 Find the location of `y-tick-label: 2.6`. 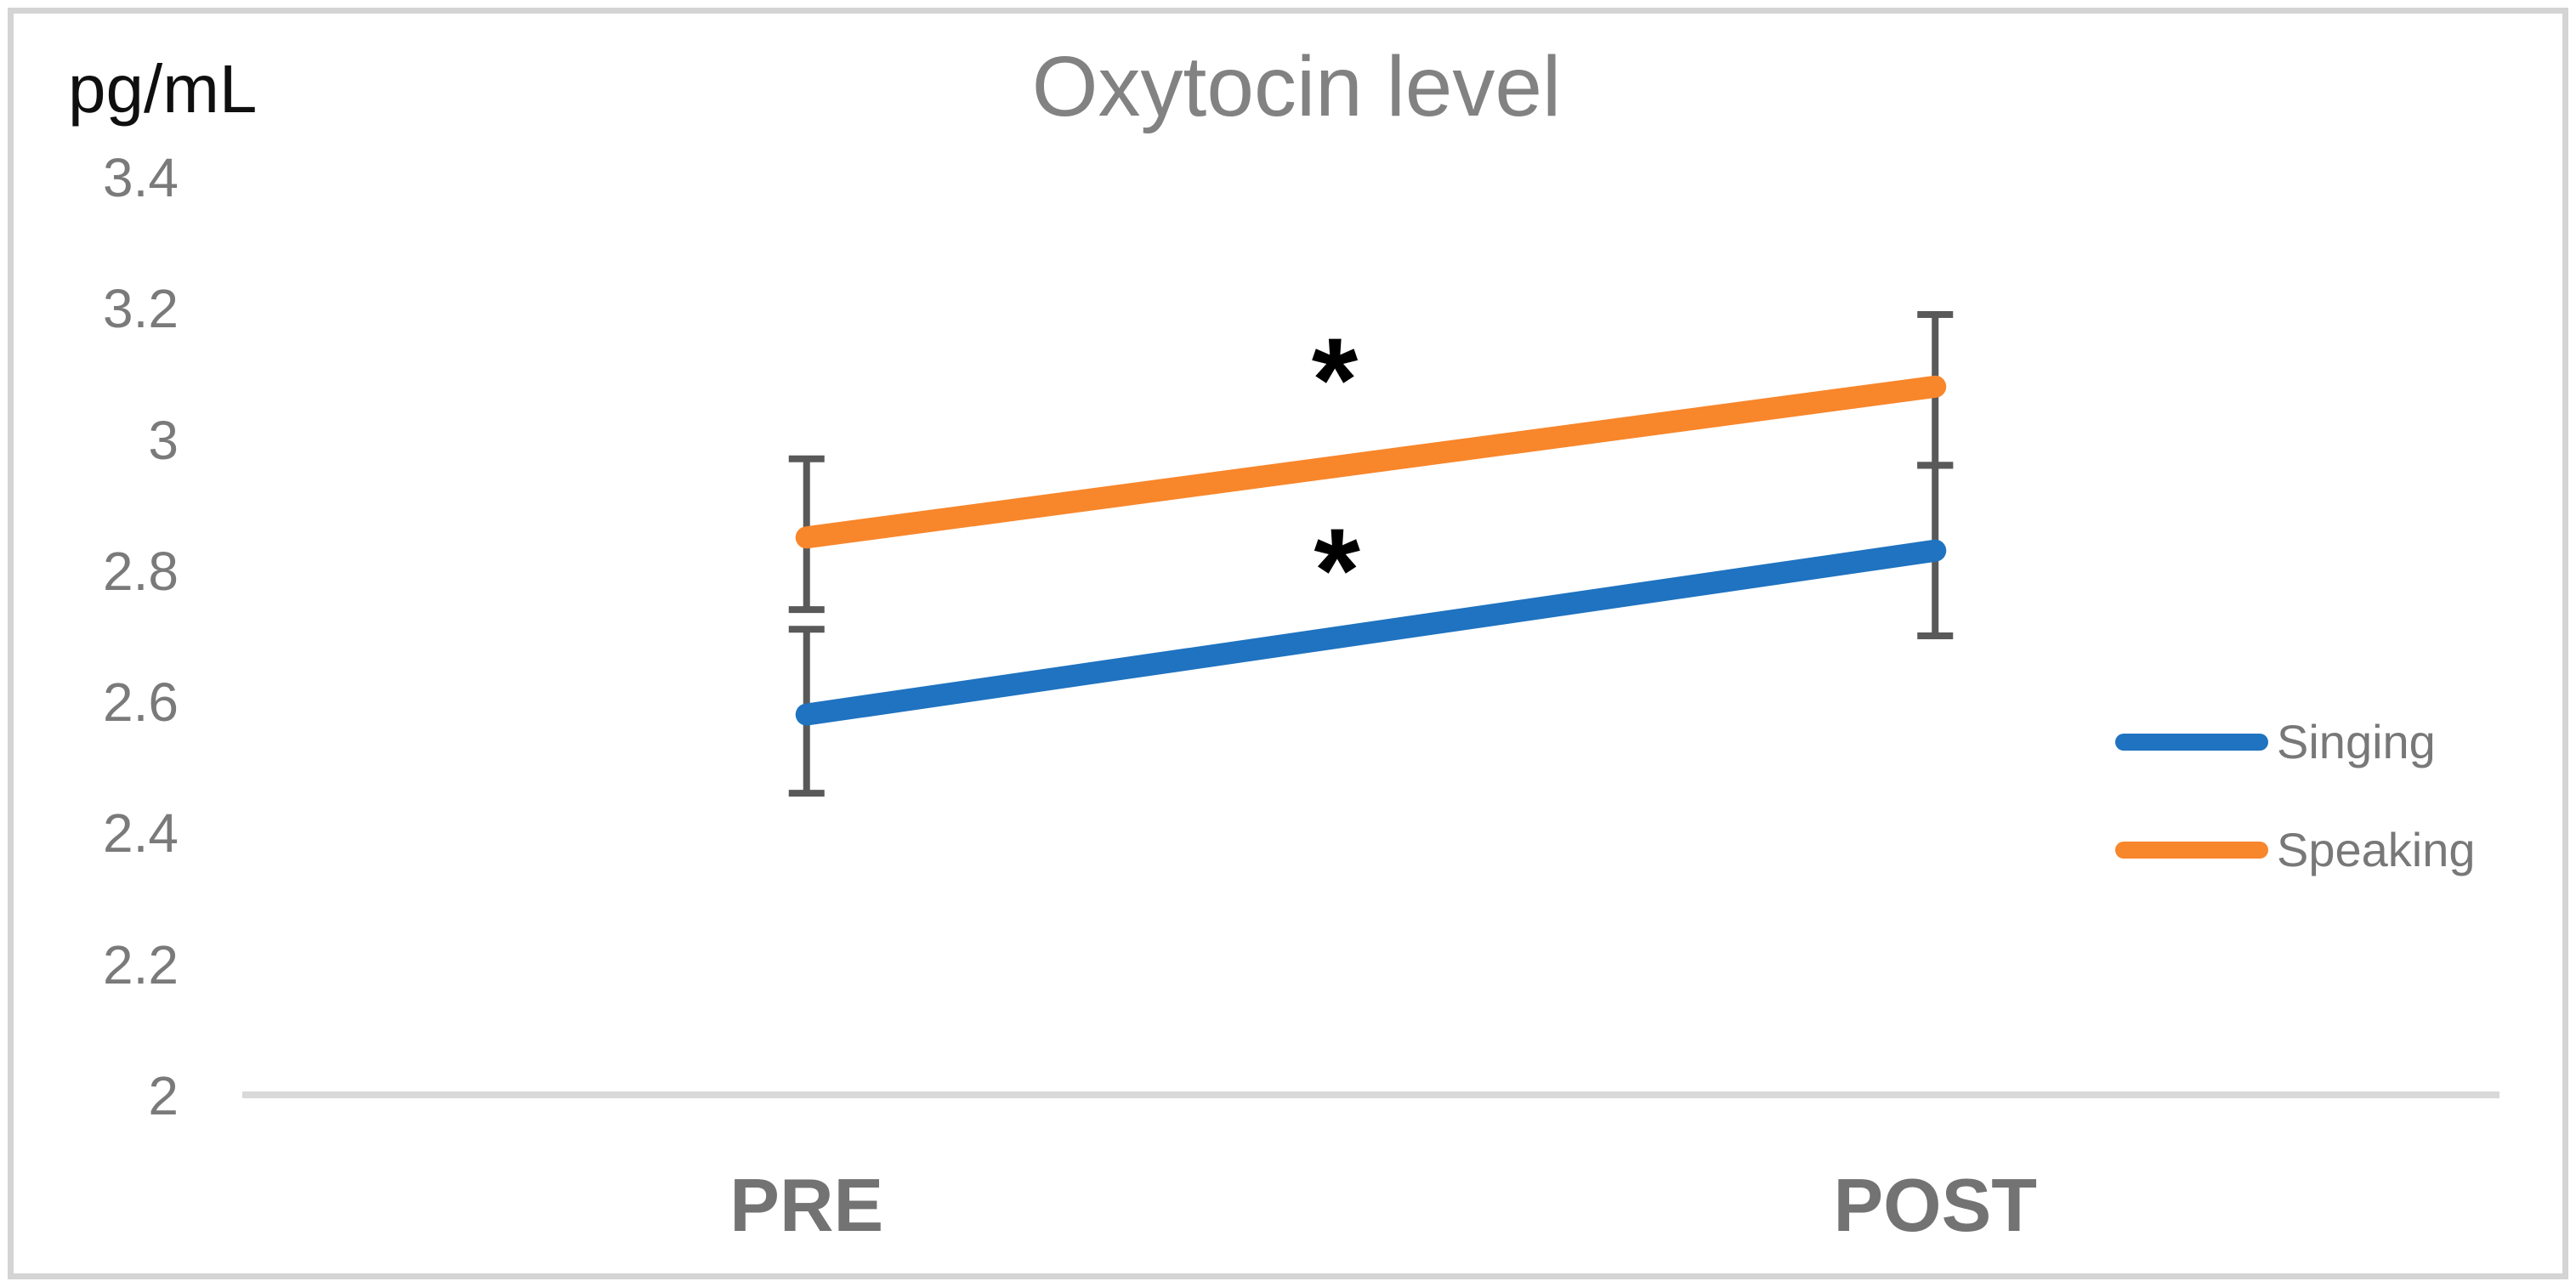

y-tick-label: 2.6 is located at coordinates (141, 703).